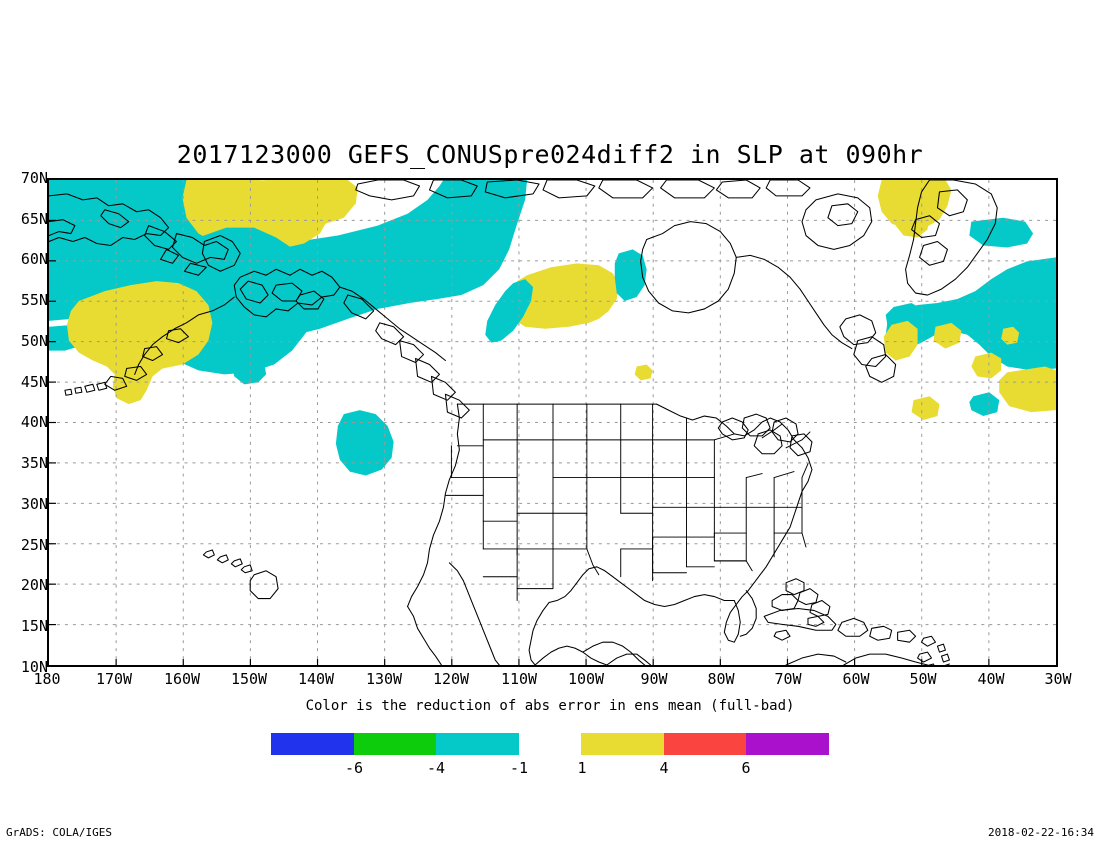  What do you see at coordinates (34, 178) in the screenshot?
I see `y-axis-label: 70N` at bounding box center [34, 178].